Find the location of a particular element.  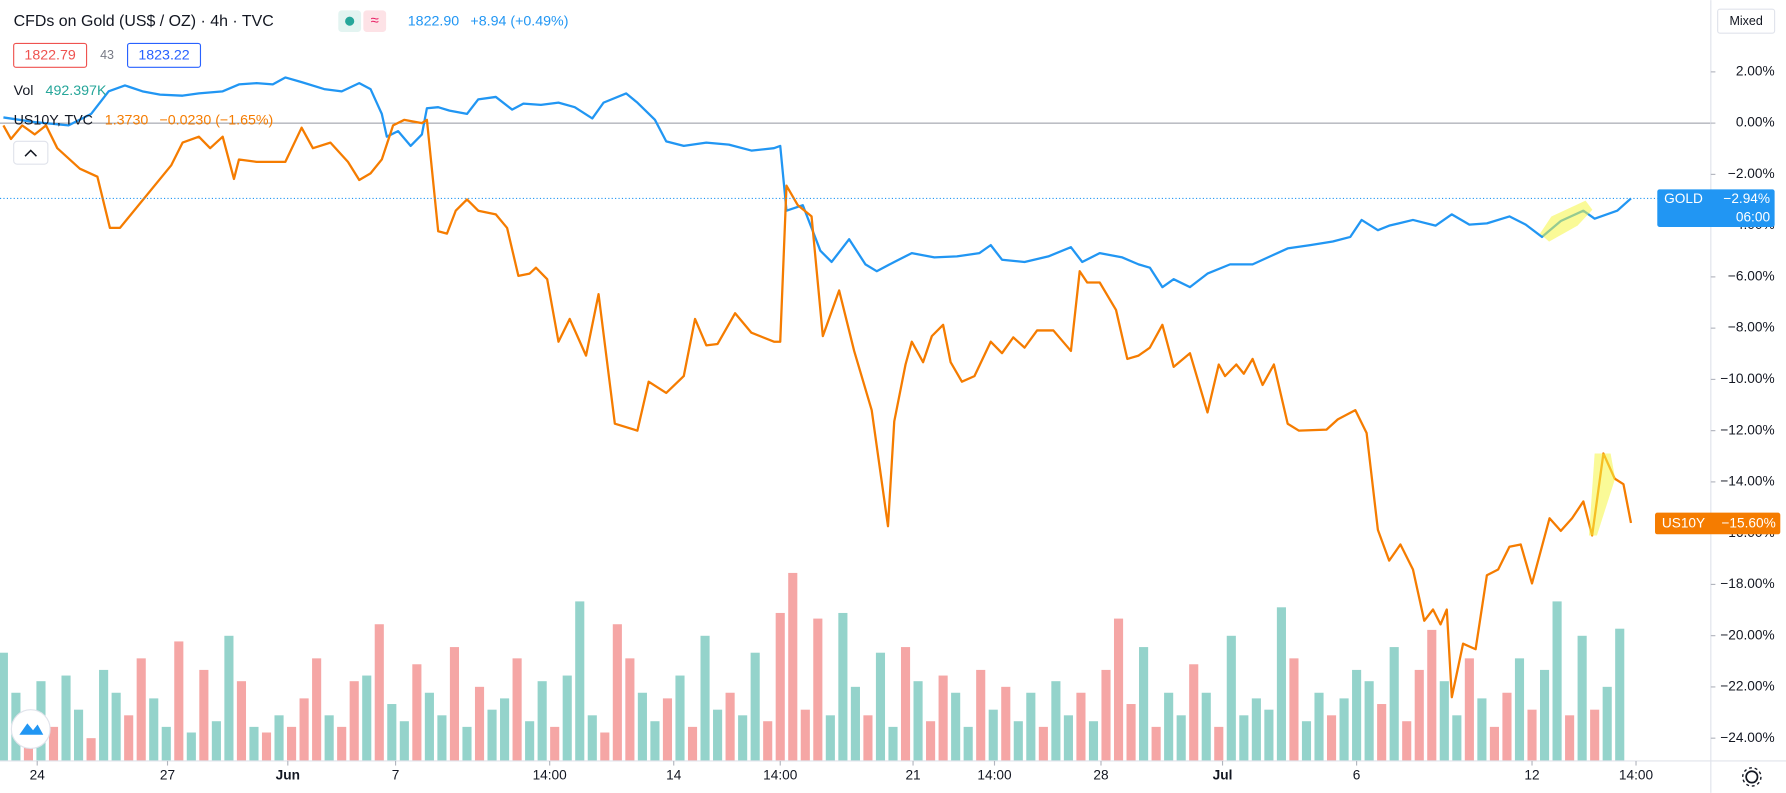

icon: ≈ is located at coordinates (375, 21).